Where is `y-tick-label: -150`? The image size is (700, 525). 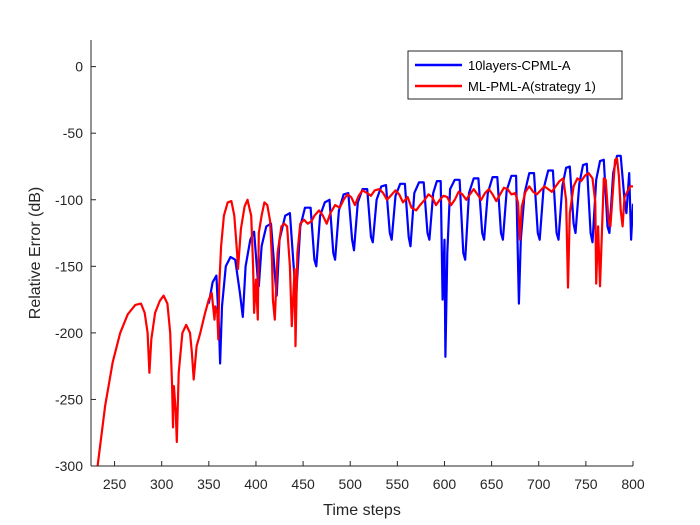 y-tick-label: -150 is located at coordinates (69, 266).